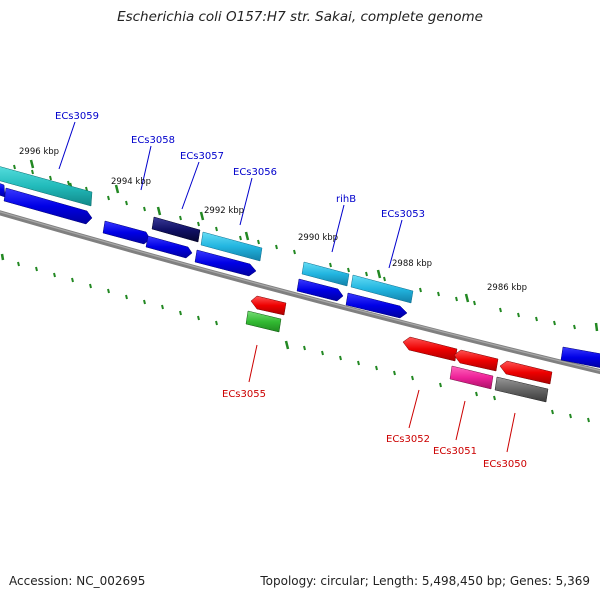 This screenshot has height=600, width=600. Describe the element at coordinates (176, 229) in the screenshot. I see `gene-ECs3057-feature` at that location.